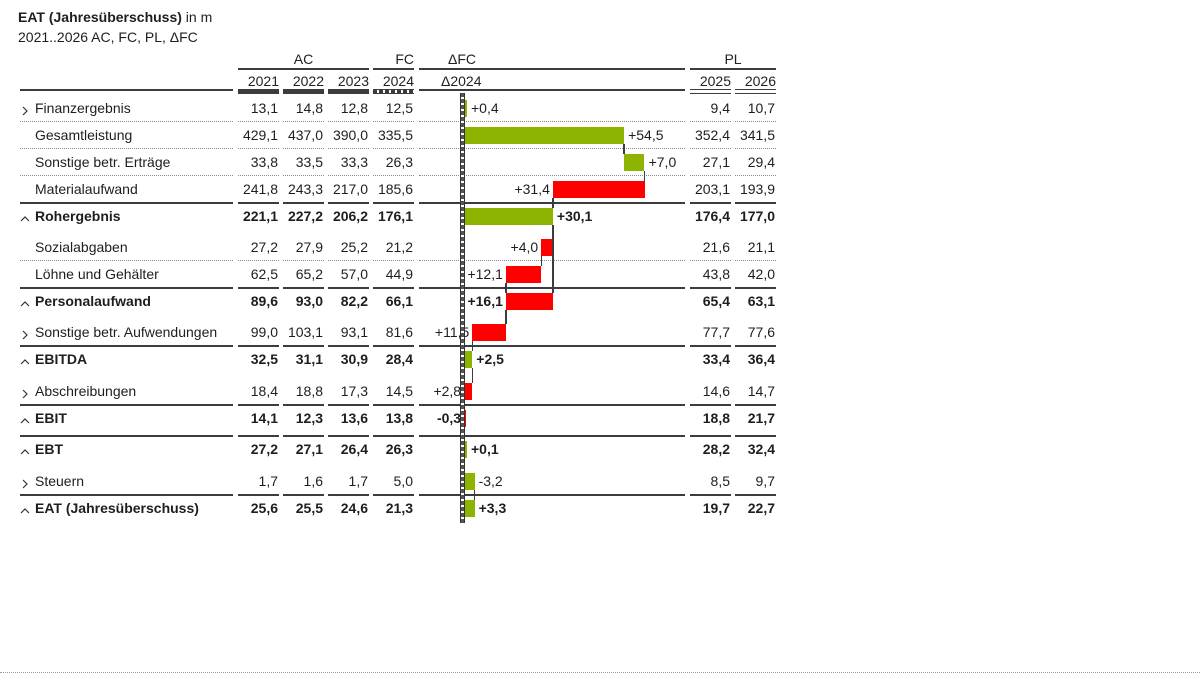 The width and height of the screenshot is (1200, 674). I want to click on header-group-fc-line, so click(393, 69).